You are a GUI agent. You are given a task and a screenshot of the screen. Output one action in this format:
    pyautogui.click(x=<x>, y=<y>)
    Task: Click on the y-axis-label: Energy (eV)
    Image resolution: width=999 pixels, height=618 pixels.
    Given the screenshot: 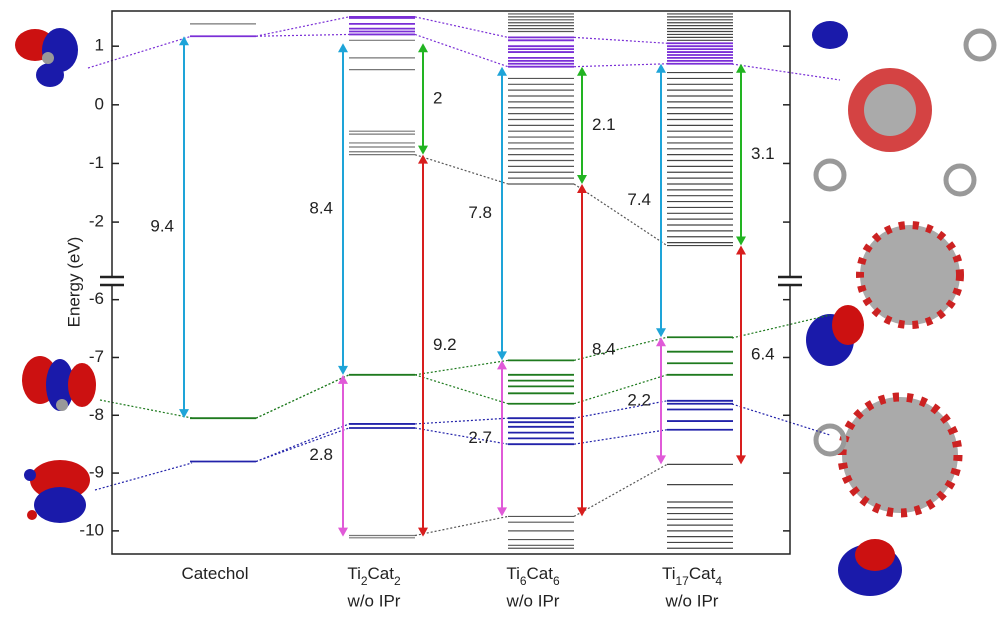 What is the action you would take?
    pyautogui.click(x=73, y=282)
    